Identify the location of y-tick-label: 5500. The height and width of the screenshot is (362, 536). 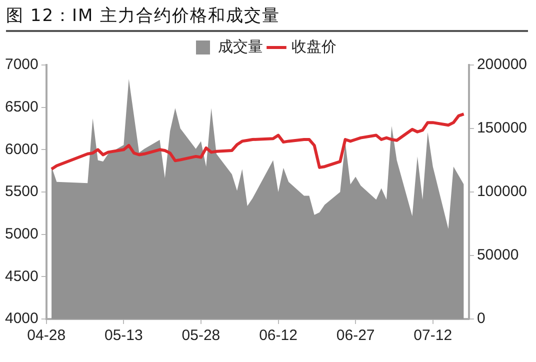
(21, 191).